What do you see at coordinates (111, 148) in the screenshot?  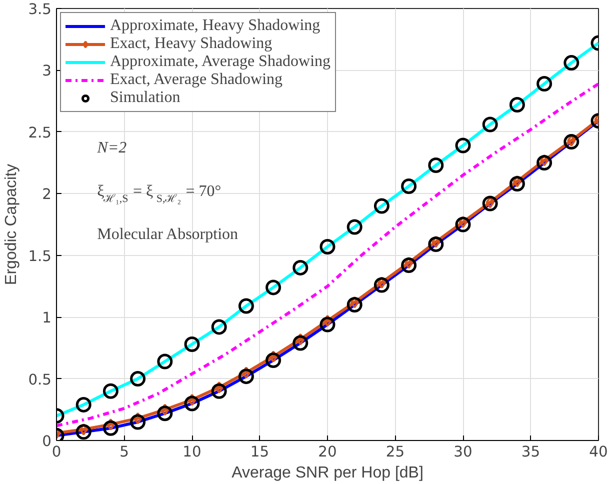 I see `annotation: N=2` at bounding box center [111, 148].